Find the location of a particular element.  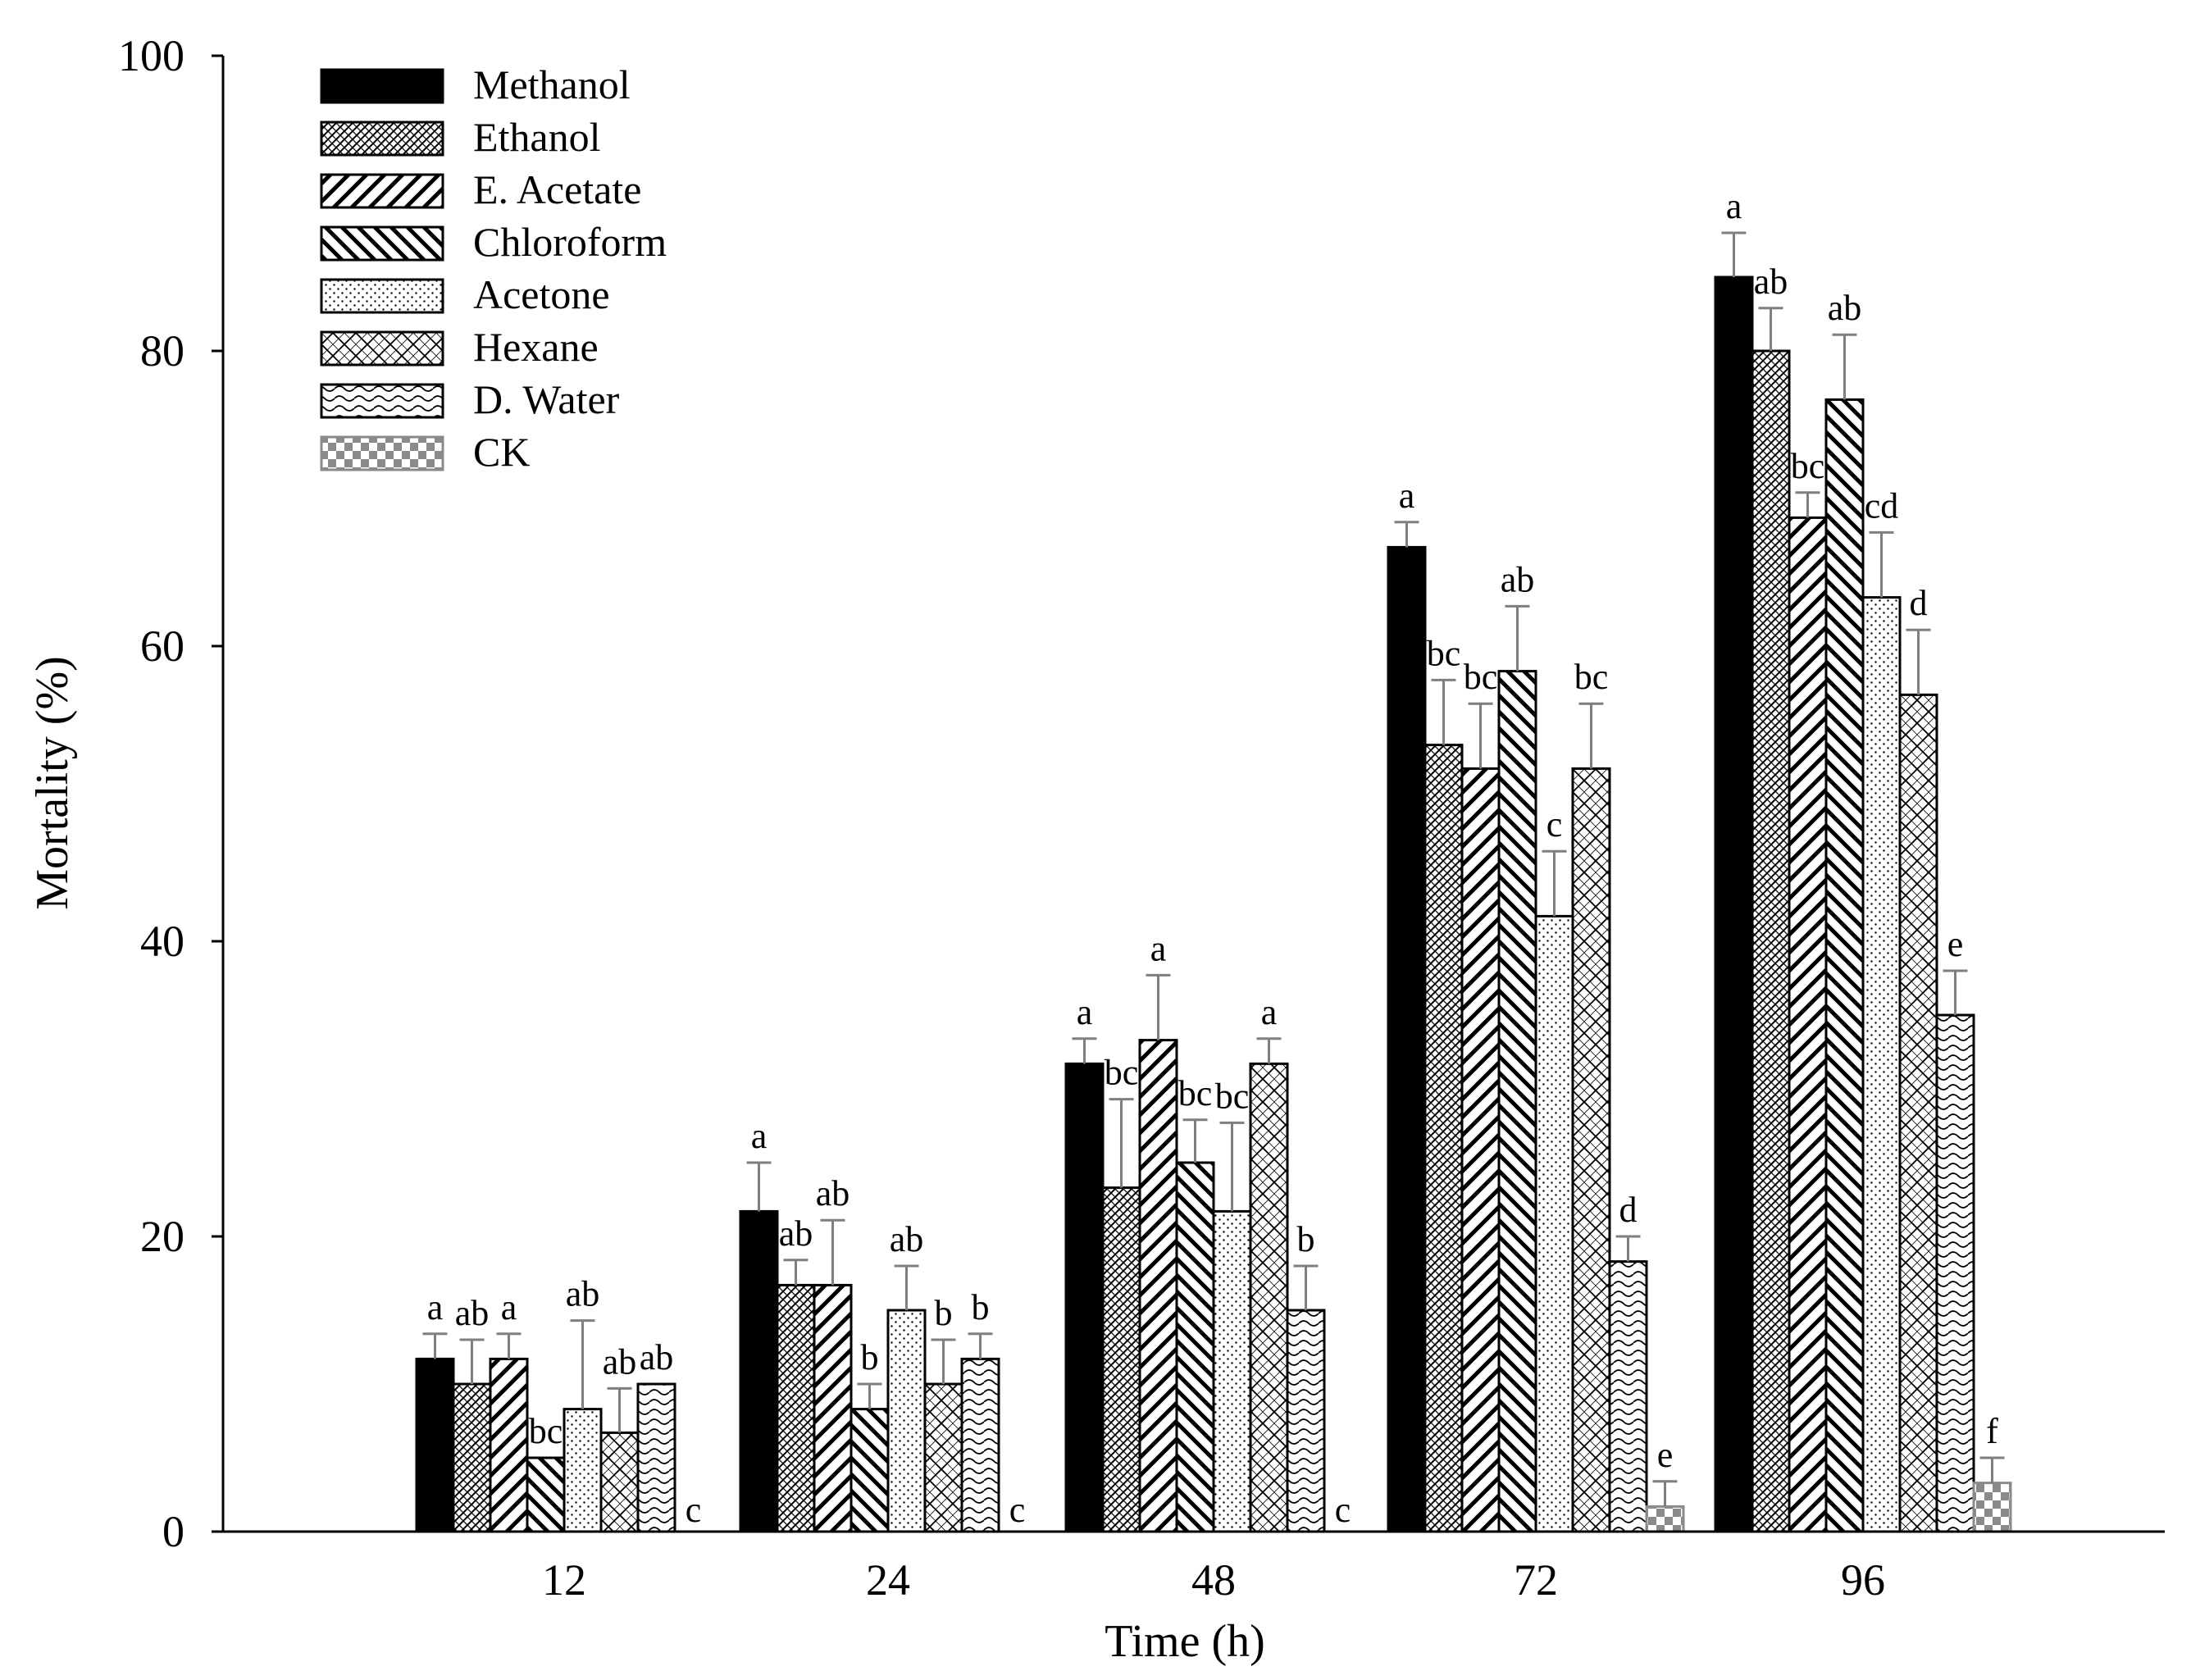

bar-d-water-72h is located at coordinates (1628, 1396).